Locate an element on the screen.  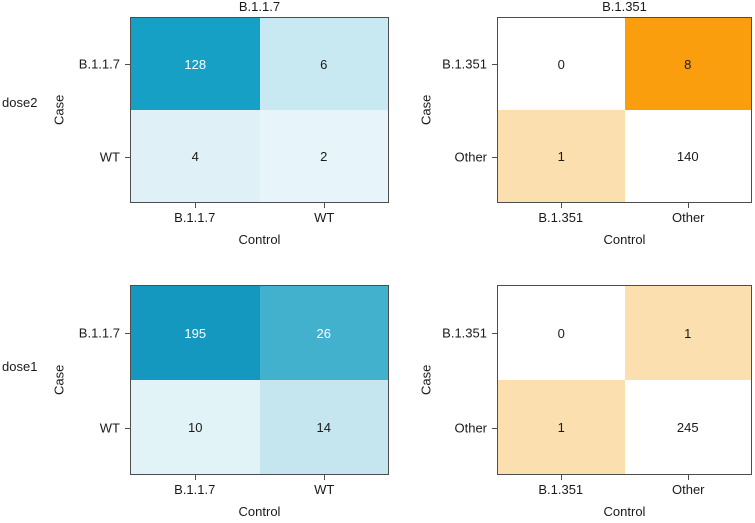
row-label-dose2: dose2 is located at coordinates (20, 102).